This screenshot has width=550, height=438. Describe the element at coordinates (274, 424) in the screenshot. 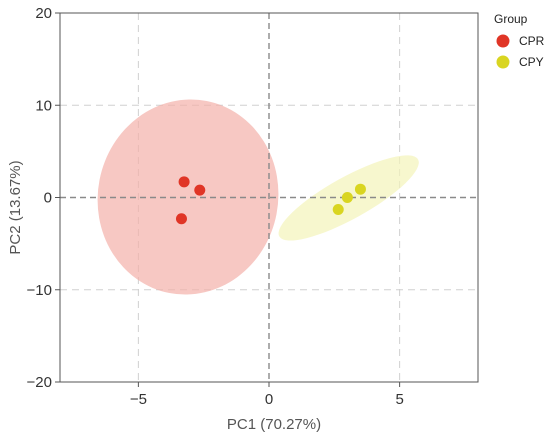

I see `x-axis-title: PC1 (70.27%)` at that location.